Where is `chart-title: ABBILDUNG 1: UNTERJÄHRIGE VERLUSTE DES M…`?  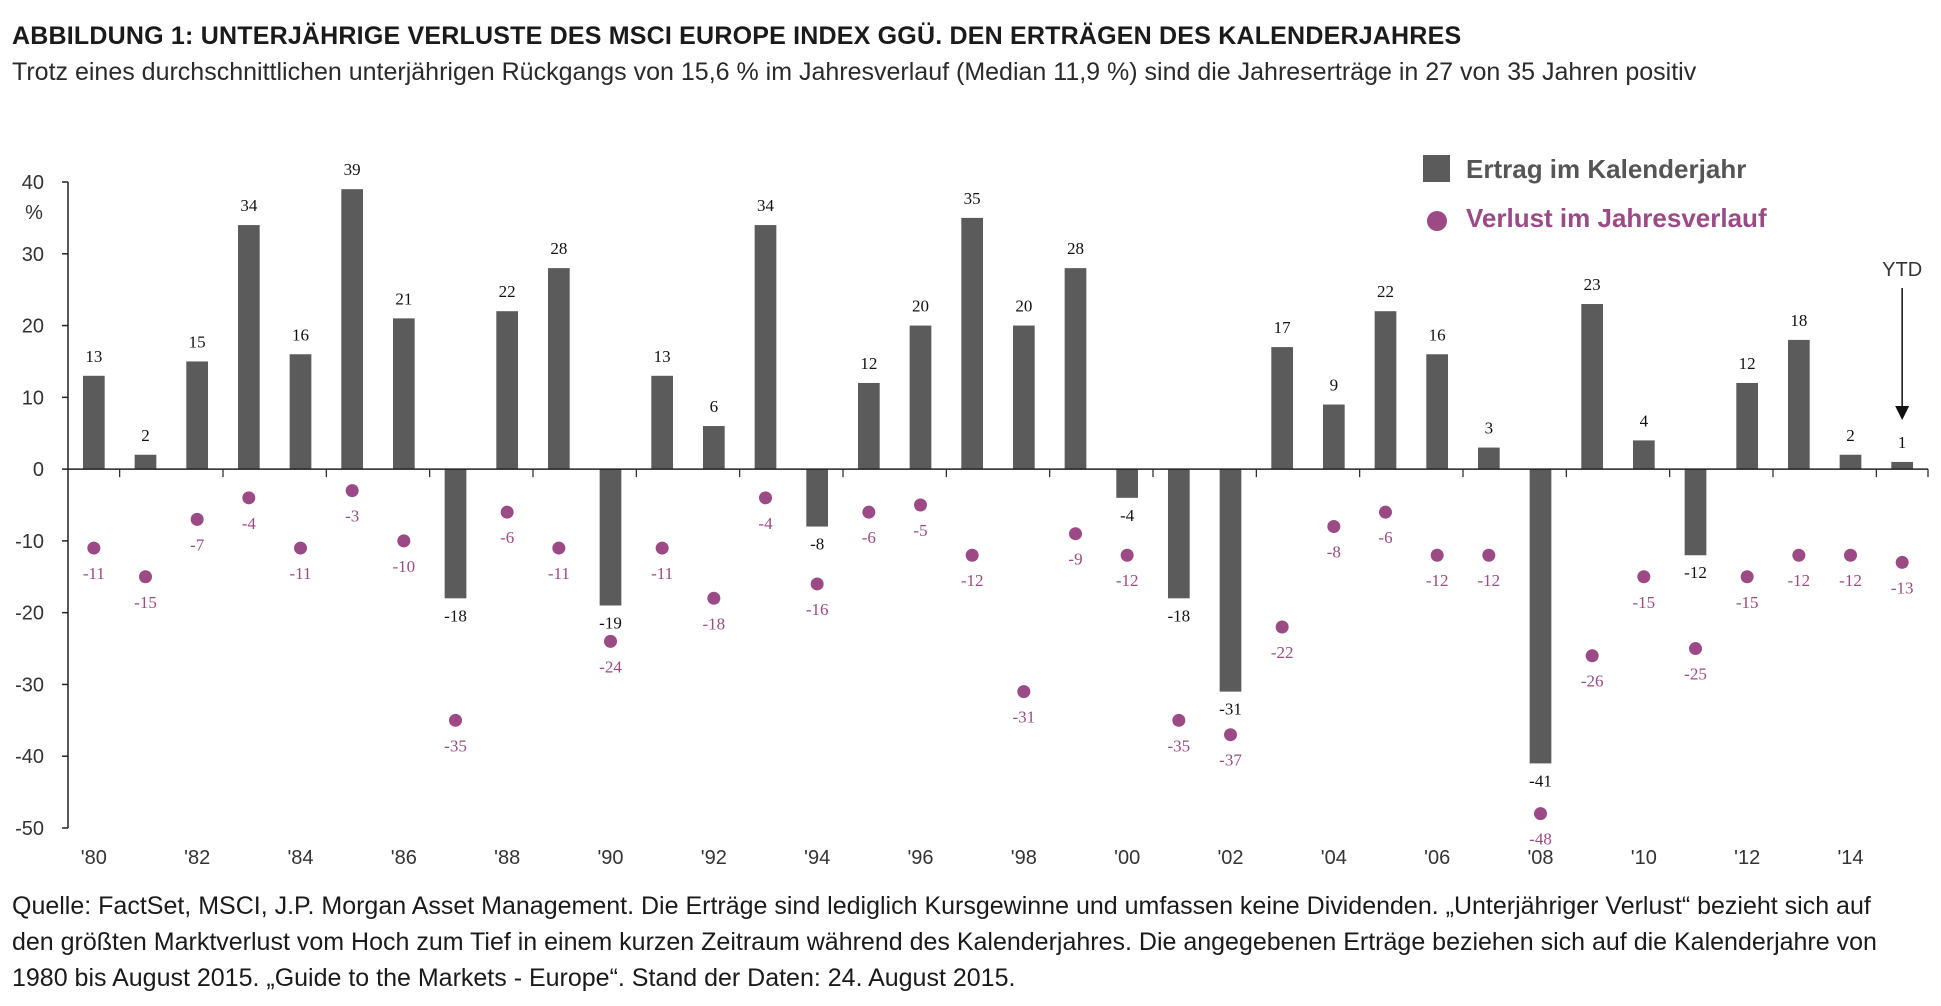
chart-title: ABBILDUNG 1: UNTERJÄHRIGE VERLUSTE DES M… is located at coordinates (737, 36).